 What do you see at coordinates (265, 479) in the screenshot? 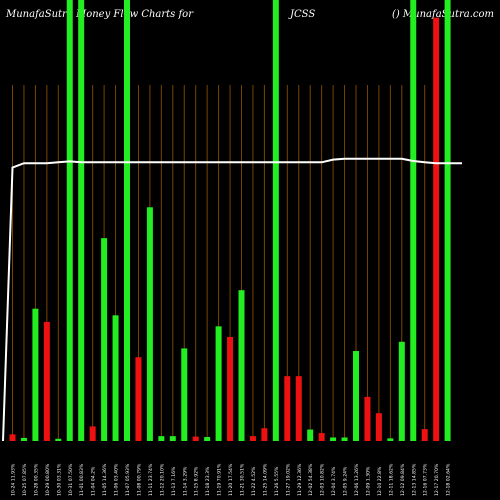
I see `x-tick-label: 11-25 14.09%` at bounding box center [265, 479].